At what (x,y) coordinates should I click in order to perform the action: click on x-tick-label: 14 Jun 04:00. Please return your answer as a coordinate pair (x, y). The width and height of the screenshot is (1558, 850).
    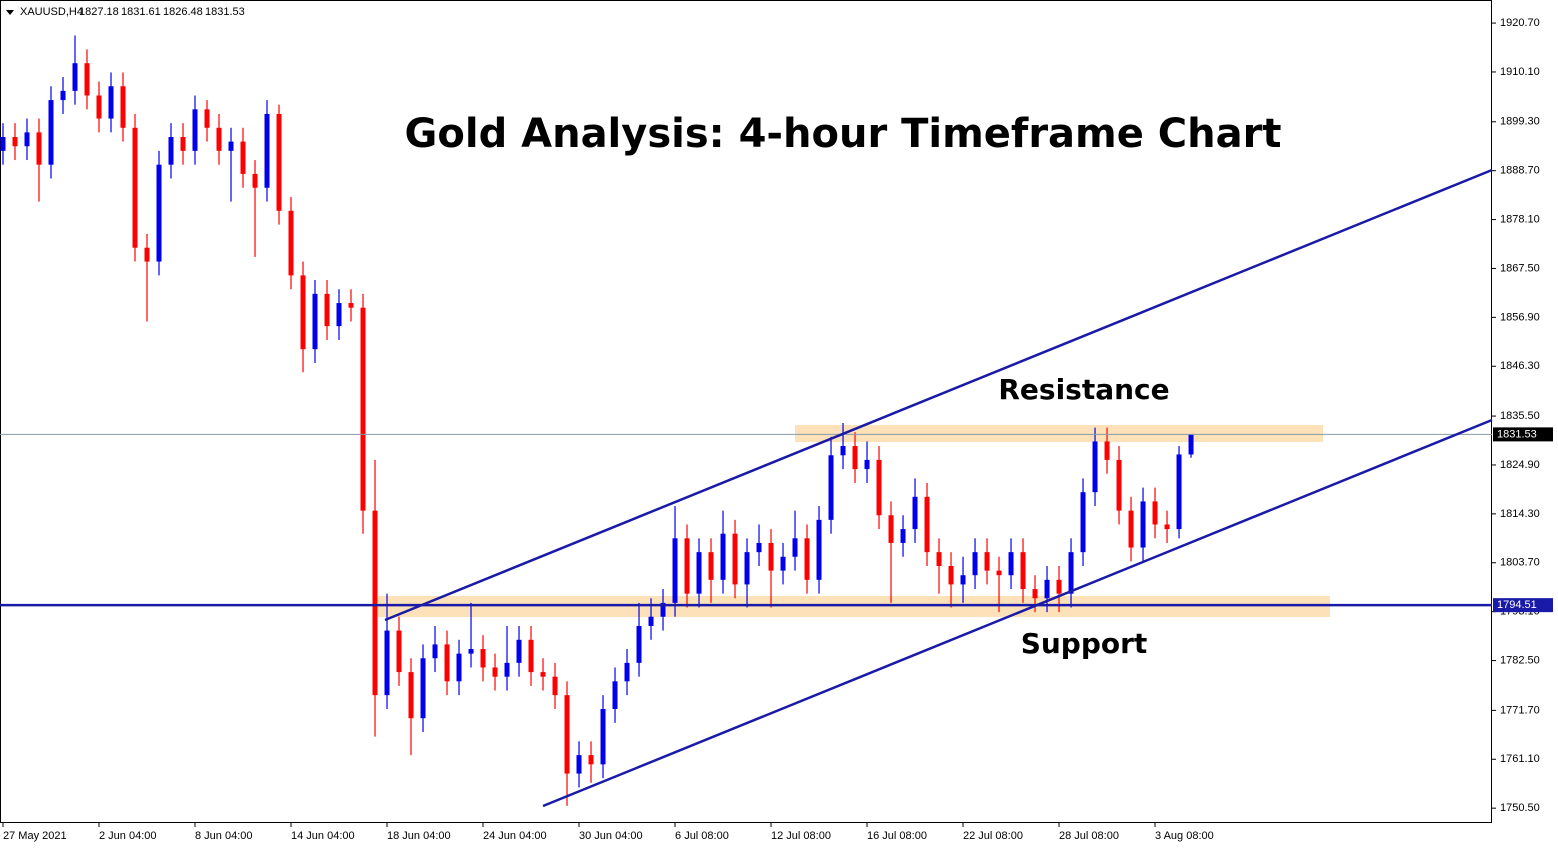
    Looking at the image, I should click on (323, 836).